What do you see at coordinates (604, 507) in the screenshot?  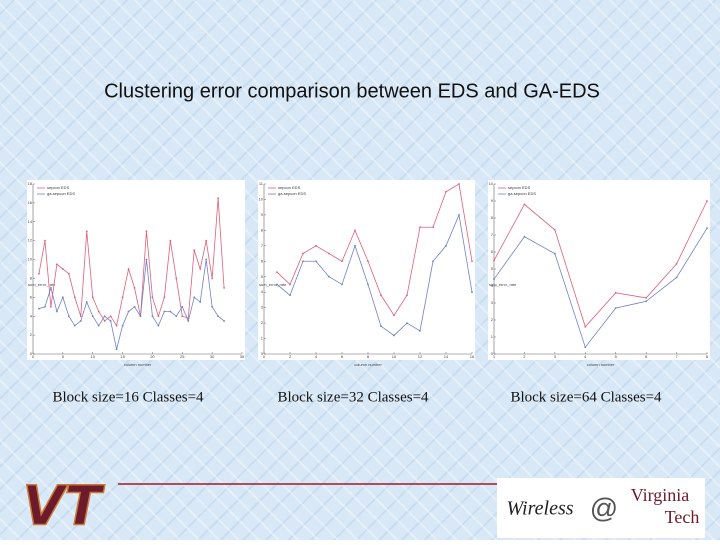 I see `logo-at: @` at bounding box center [604, 507].